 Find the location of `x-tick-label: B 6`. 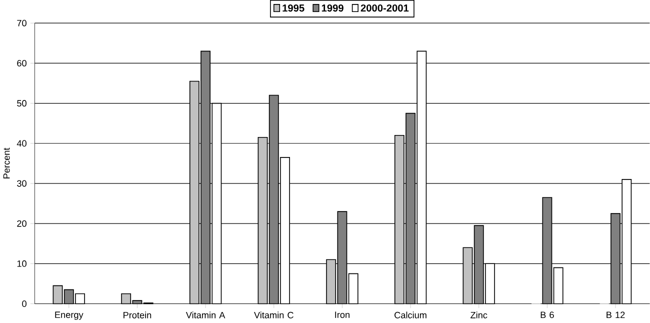

x-tick-label: B 6 is located at coordinates (547, 315).